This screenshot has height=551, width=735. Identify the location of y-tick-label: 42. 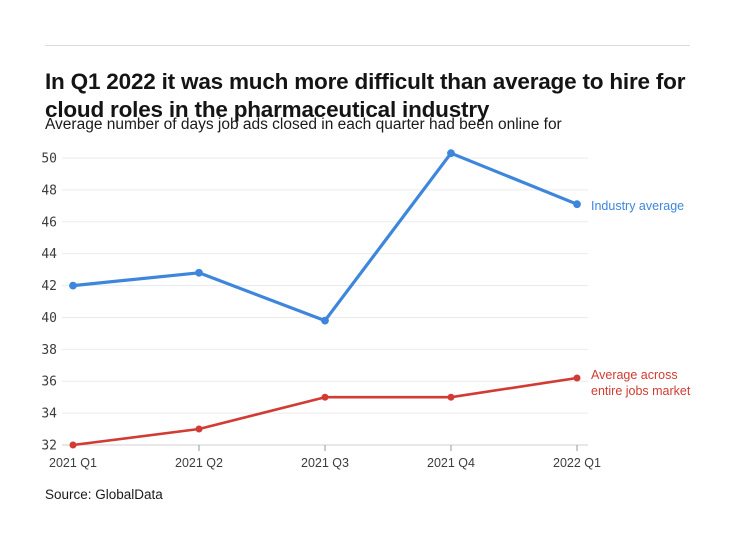
(49, 286).